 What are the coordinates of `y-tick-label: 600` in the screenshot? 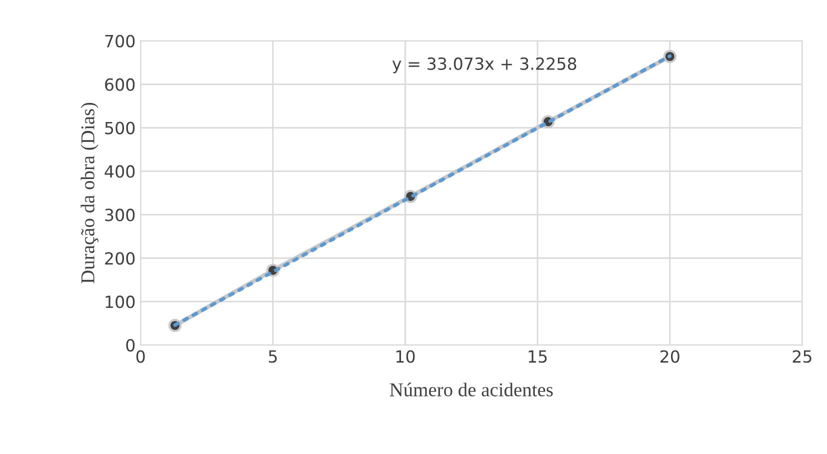 It's located at (120, 84).